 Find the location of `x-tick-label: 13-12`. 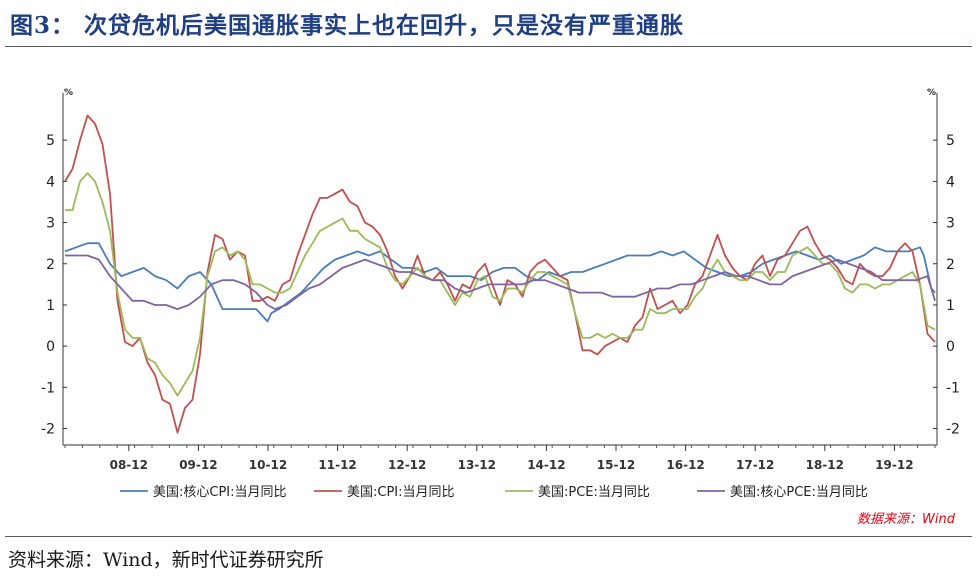

x-tick-label: 13-12 is located at coordinates (477, 465).